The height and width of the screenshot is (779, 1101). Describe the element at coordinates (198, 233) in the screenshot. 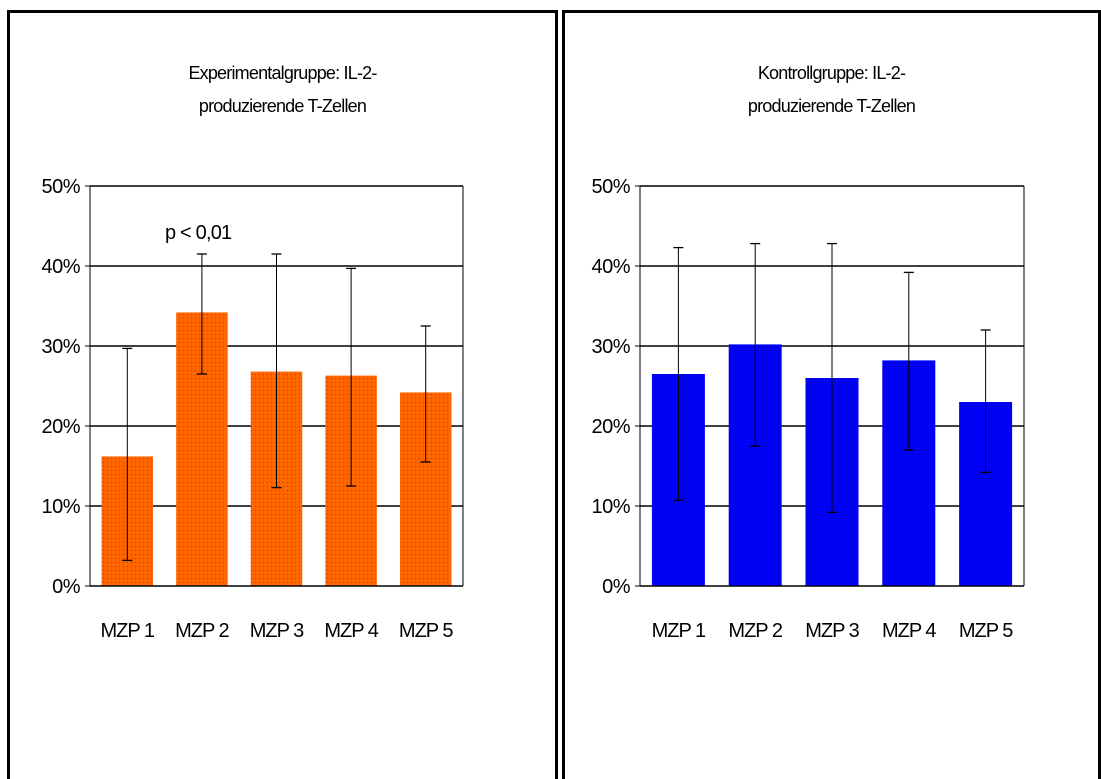

I see `significance-annotation: p < 0,01` at that location.